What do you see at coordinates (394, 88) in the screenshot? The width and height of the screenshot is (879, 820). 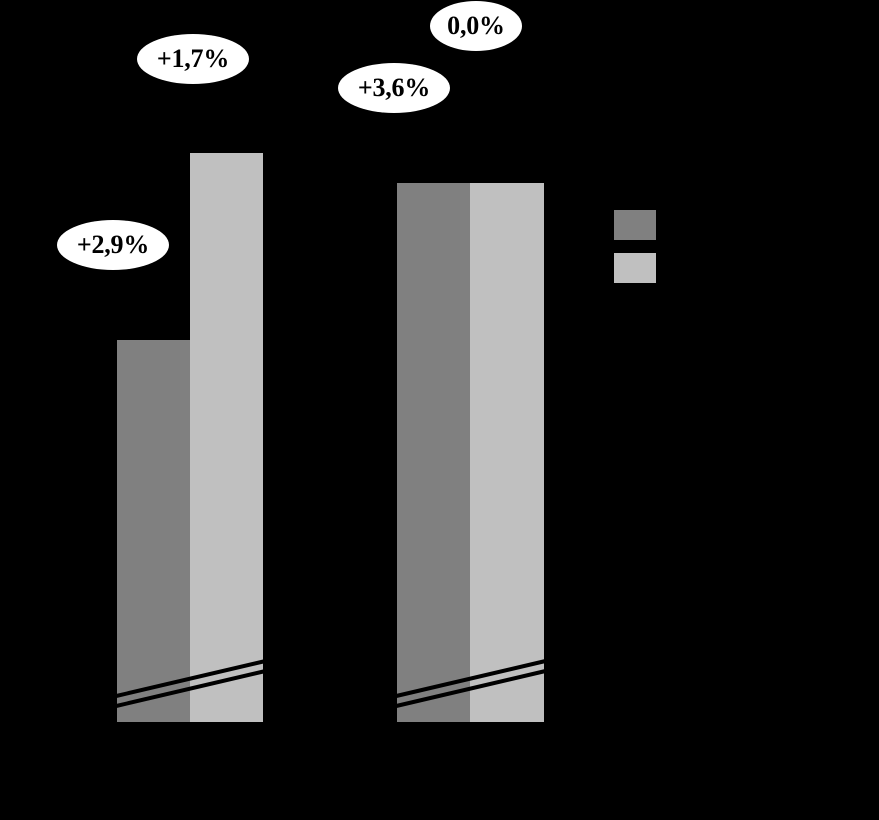 I see `callout-growth-group-2-dark: +3,6%` at bounding box center [394, 88].